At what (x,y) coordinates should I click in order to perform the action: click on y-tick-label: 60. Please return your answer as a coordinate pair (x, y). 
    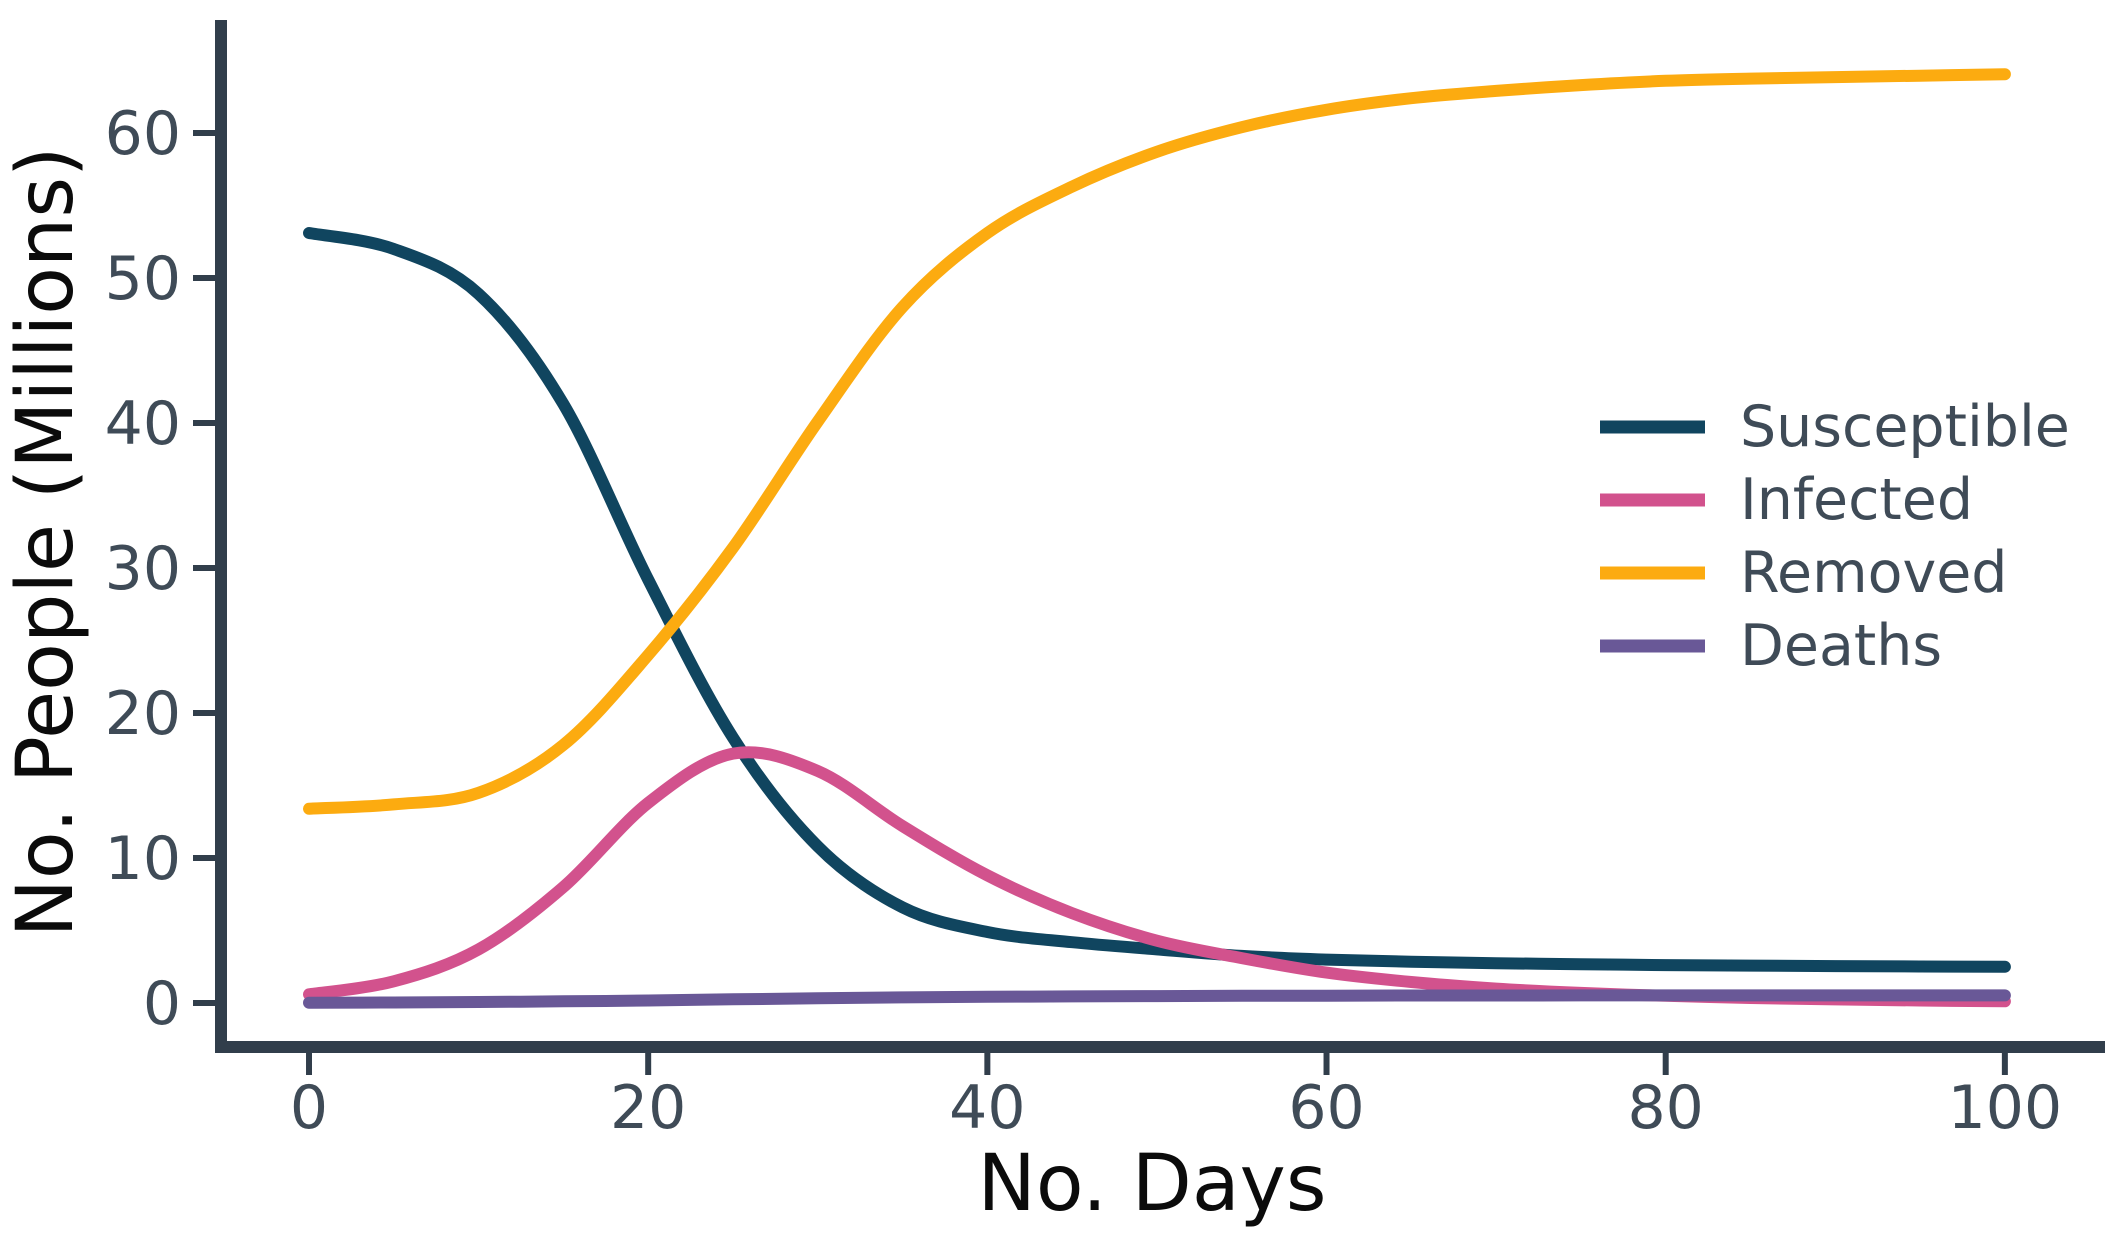
    Looking at the image, I should click on (143, 134).